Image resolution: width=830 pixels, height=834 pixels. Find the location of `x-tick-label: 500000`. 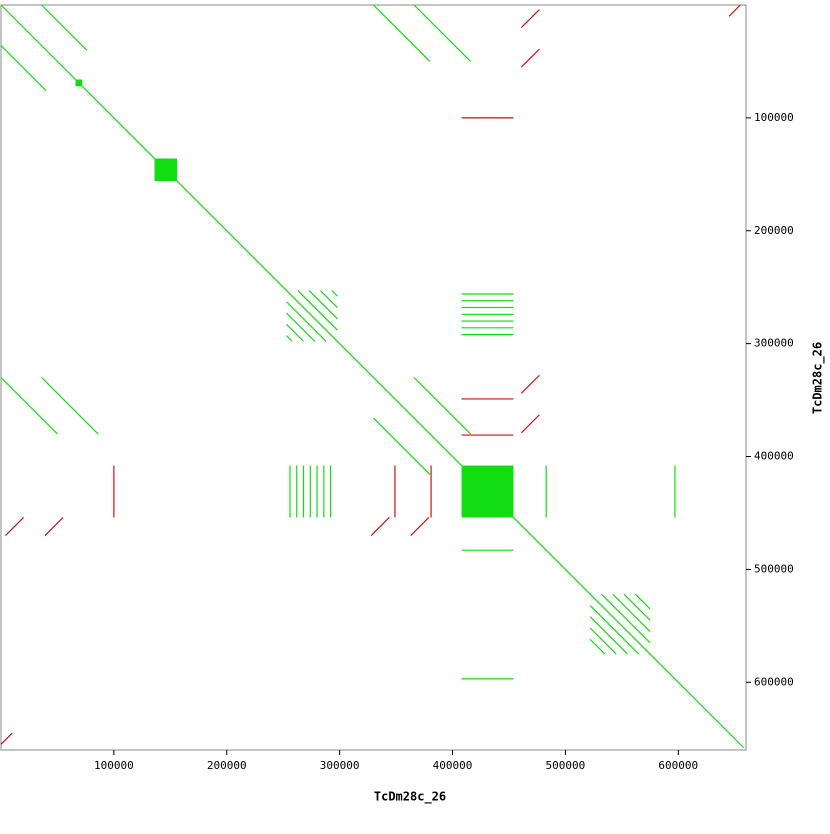

x-tick-label: 500000 is located at coordinates (566, 765).